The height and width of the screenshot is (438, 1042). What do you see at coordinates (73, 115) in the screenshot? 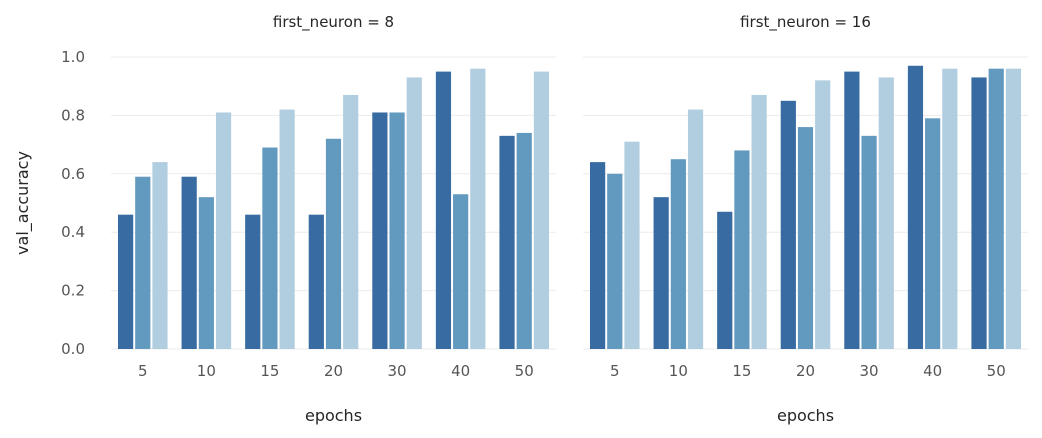
I see `y-tick-label: 0.8` at bounding box center [73, 115].